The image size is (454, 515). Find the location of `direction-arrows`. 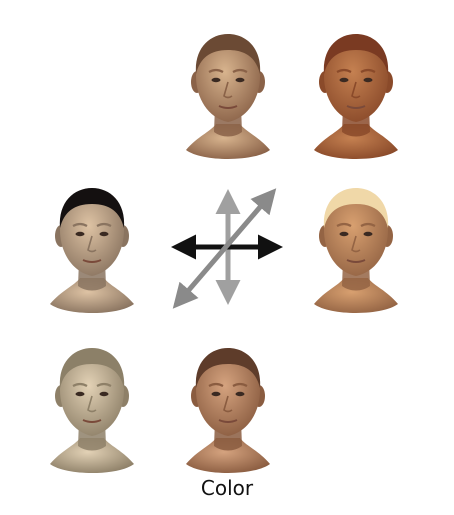

direction-arrows is located at coordinates (227, 248).